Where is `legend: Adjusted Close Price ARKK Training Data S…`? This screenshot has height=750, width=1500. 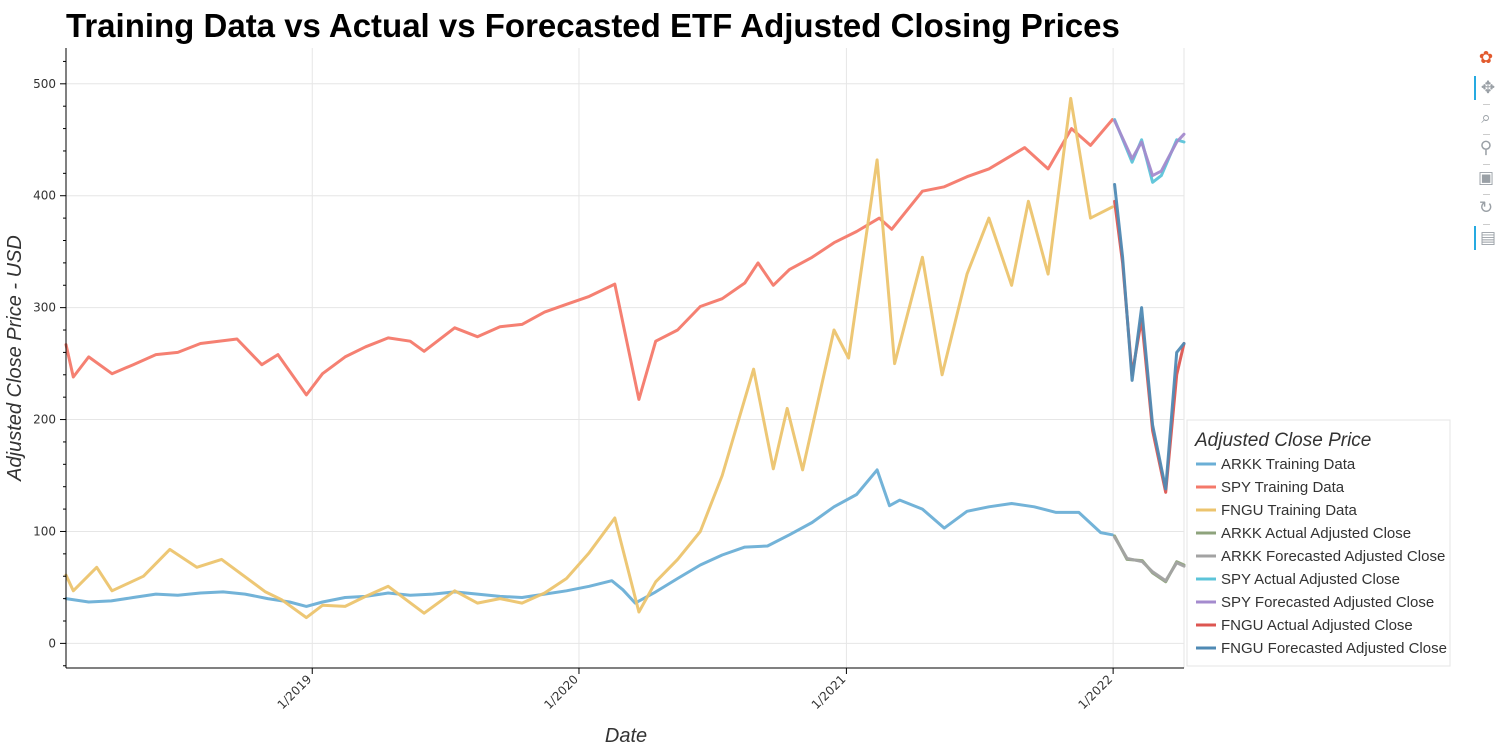 legend: Adjusted Close Price ARKK Training Data S… is located at coordinates (1318, 543).